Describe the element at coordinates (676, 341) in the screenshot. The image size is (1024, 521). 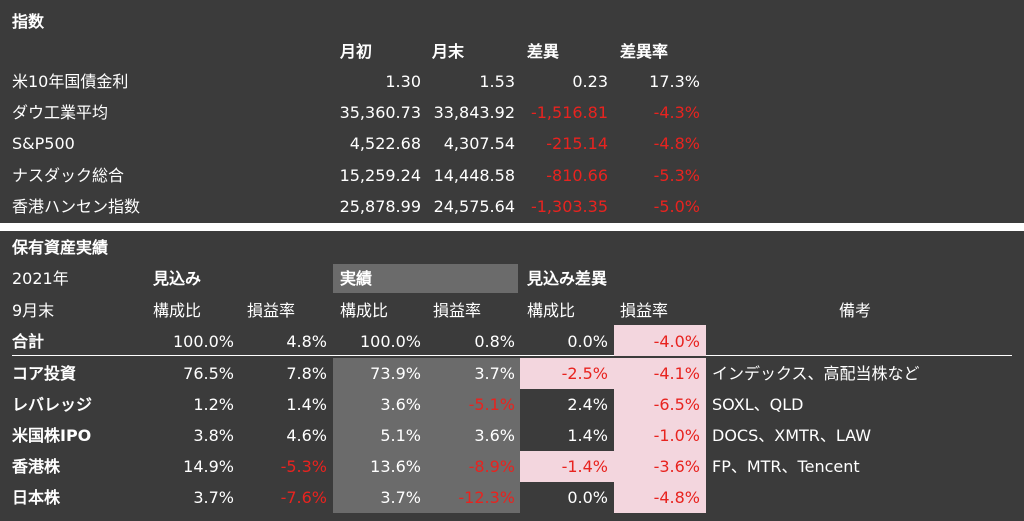
I see `cell-value: -4.0%` at that location.